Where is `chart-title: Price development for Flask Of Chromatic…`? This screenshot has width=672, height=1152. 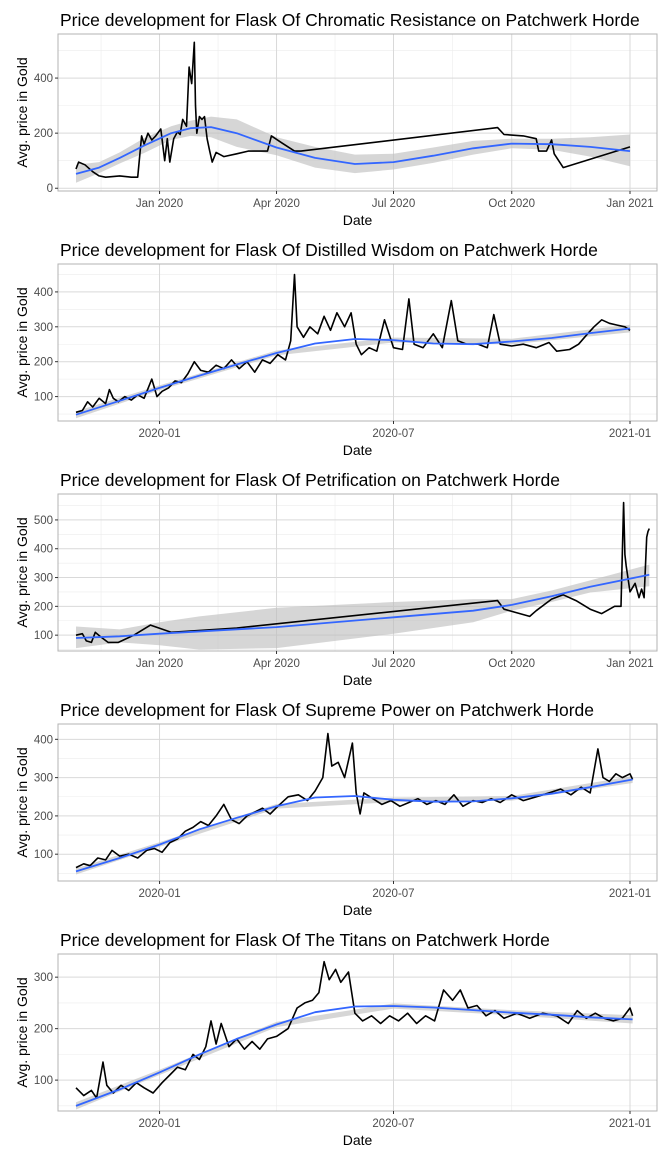
chart-title: Price development for Flask Of Chromatic… is located at coordinates (350, 20).